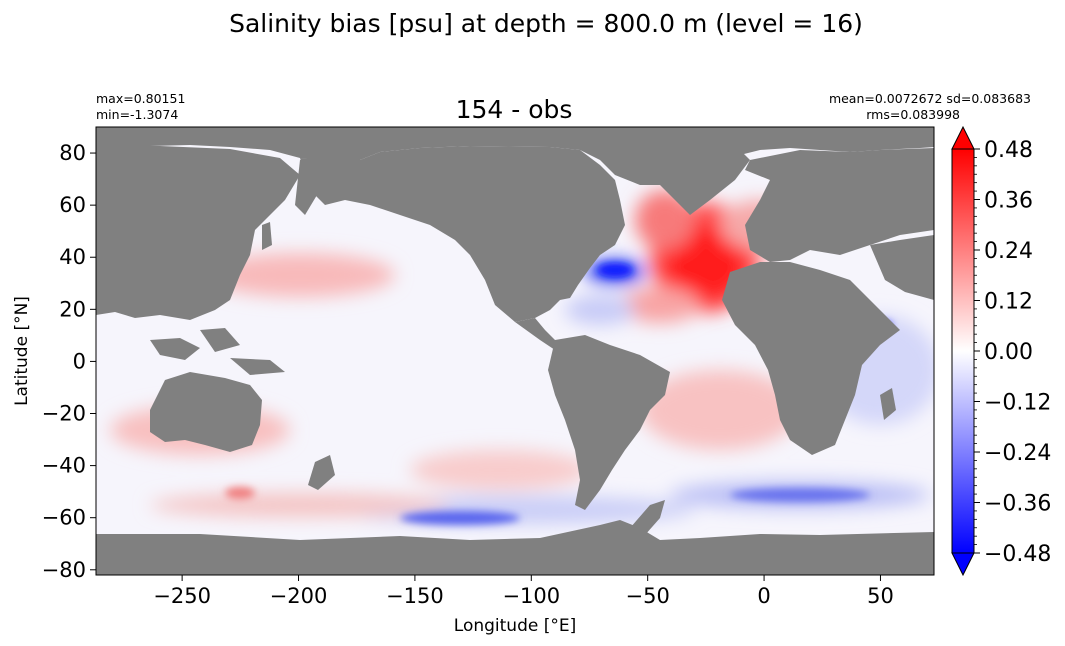 The width and height of the screenshot is (1065, 646). Describe the element at coordinates (22, 351) in the screenshot. I see `y-axis-label: Latitude [°N]` at that location.